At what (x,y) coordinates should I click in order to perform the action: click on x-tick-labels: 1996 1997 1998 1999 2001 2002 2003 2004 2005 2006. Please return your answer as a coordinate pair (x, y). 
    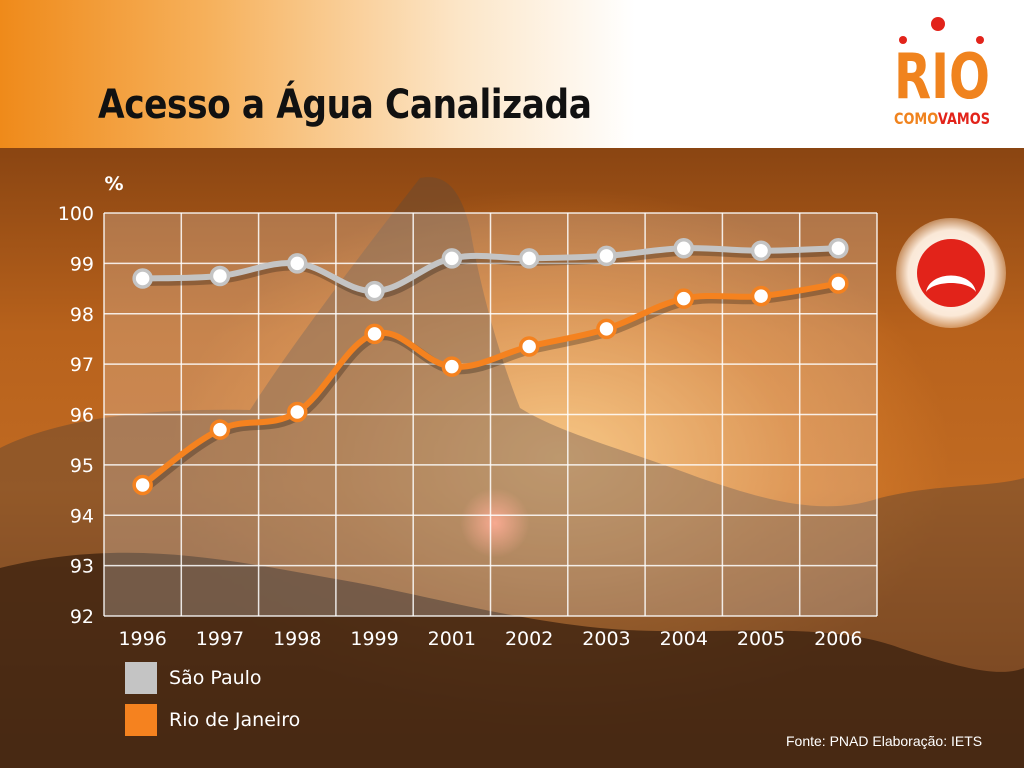
    Looking at the image, I should click on (490, 639).